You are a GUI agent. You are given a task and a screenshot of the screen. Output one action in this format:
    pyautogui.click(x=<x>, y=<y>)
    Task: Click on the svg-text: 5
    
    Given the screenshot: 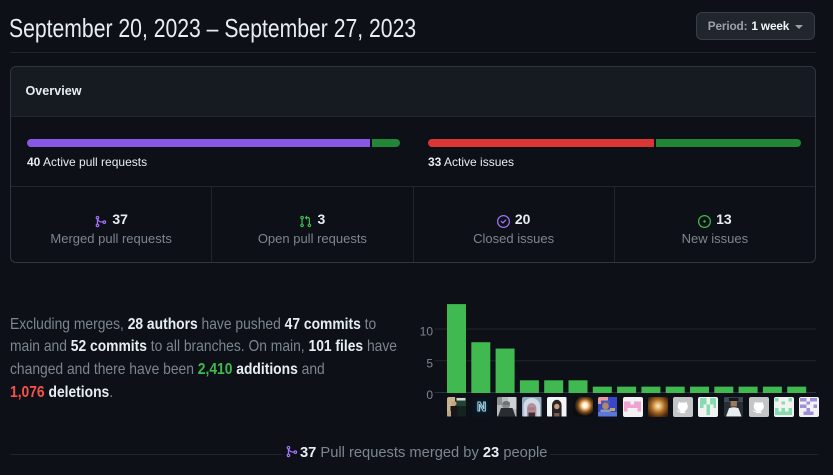 What is the action you would take?
    pyautogui.click(x=429, y=363)
    